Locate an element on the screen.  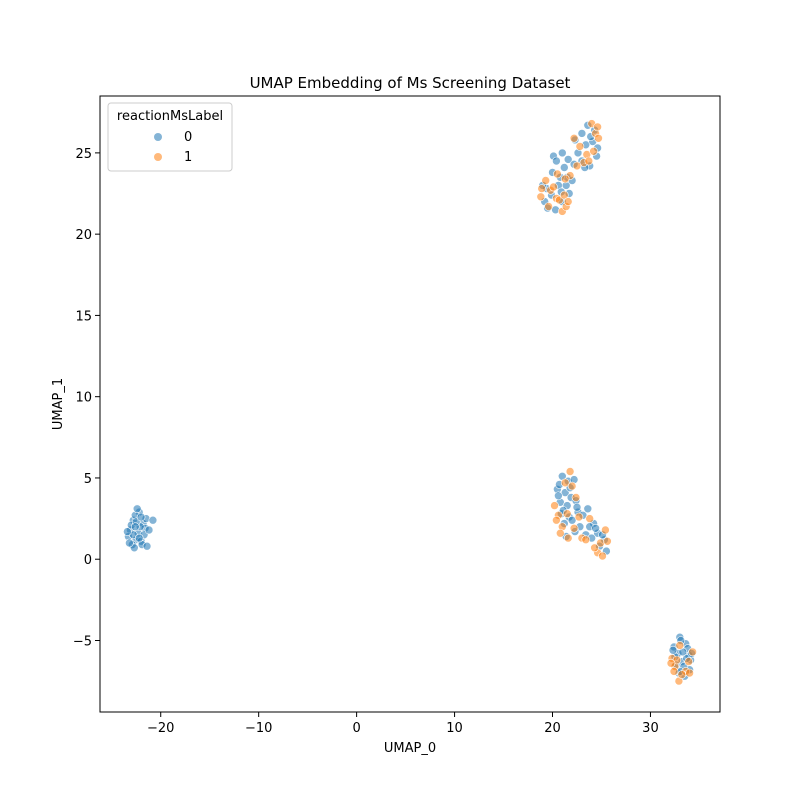
y-tick-label-3: 10 is located at coordinates (83, 398).